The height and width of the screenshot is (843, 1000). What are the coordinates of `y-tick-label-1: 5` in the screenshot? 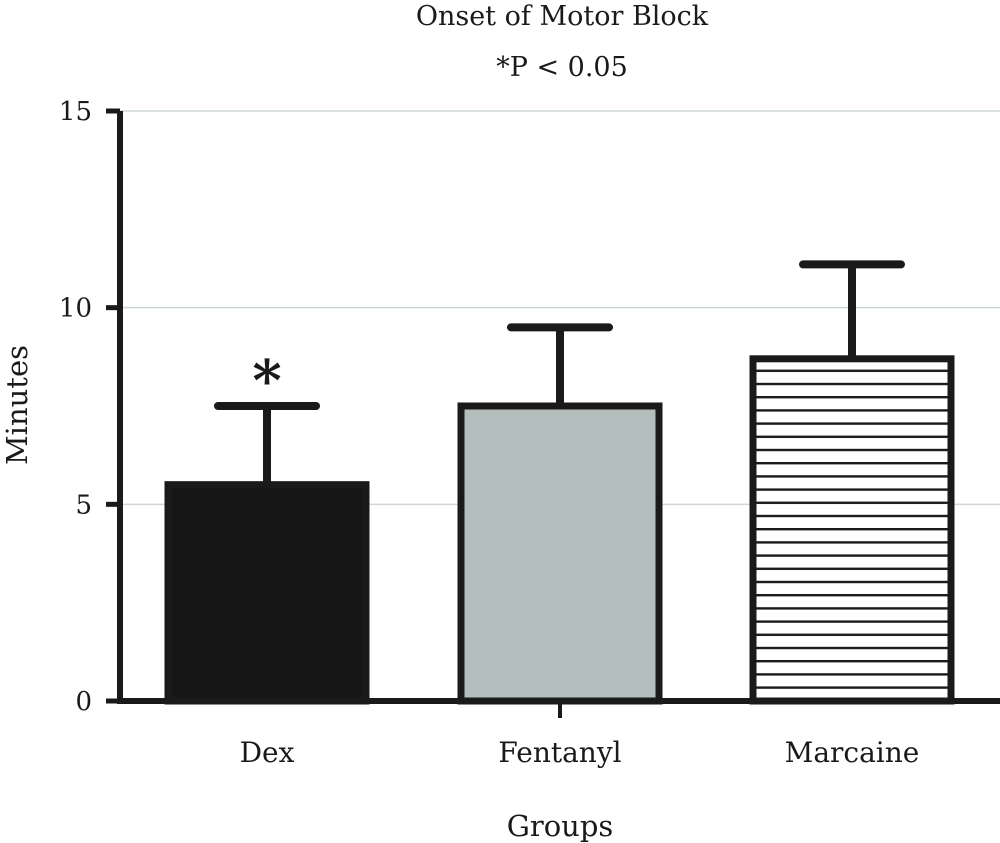 It's located at (83, 505).